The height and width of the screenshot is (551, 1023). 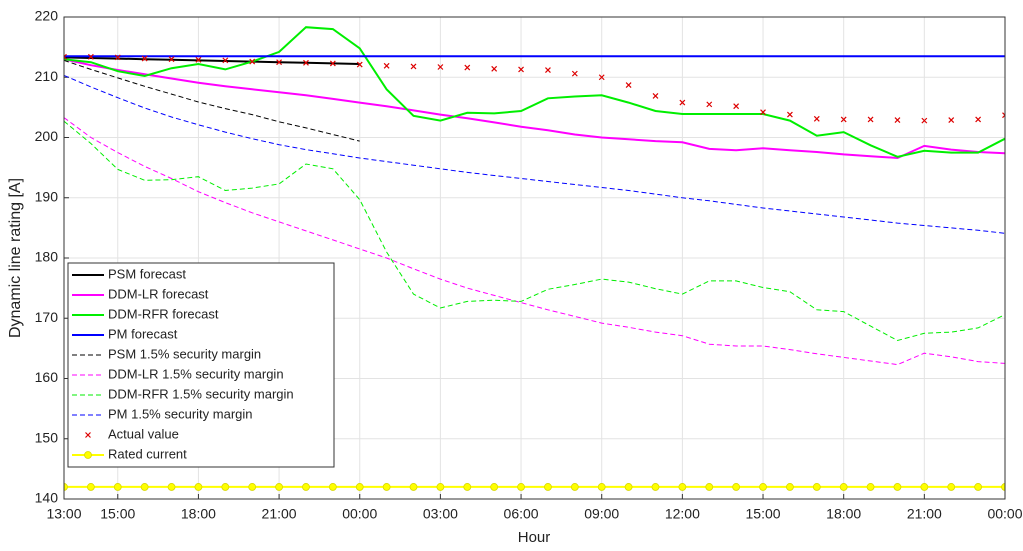 I want to click on legend-marker, so click(x=88, y=435).